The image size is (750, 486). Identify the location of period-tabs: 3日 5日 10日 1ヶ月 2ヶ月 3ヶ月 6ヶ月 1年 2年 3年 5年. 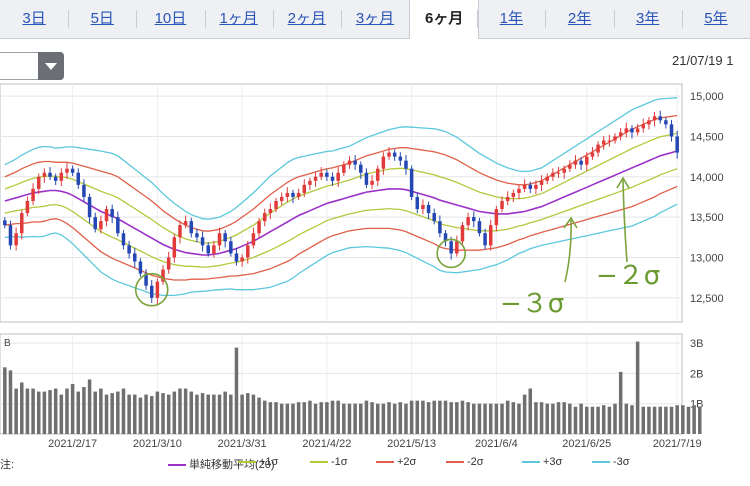
(375, 19).